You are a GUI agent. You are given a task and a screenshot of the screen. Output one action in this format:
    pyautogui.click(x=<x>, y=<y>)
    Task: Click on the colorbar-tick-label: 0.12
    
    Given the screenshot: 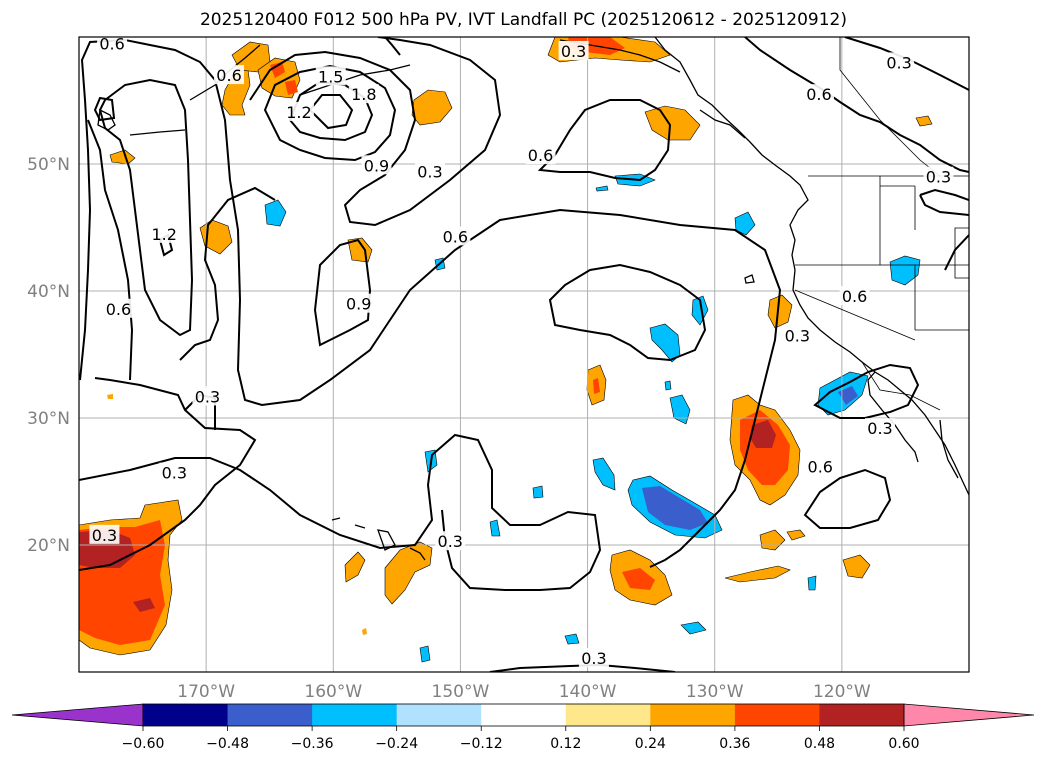 What is the action you would take?
    pyautogui.click(x=565, y=744)
    